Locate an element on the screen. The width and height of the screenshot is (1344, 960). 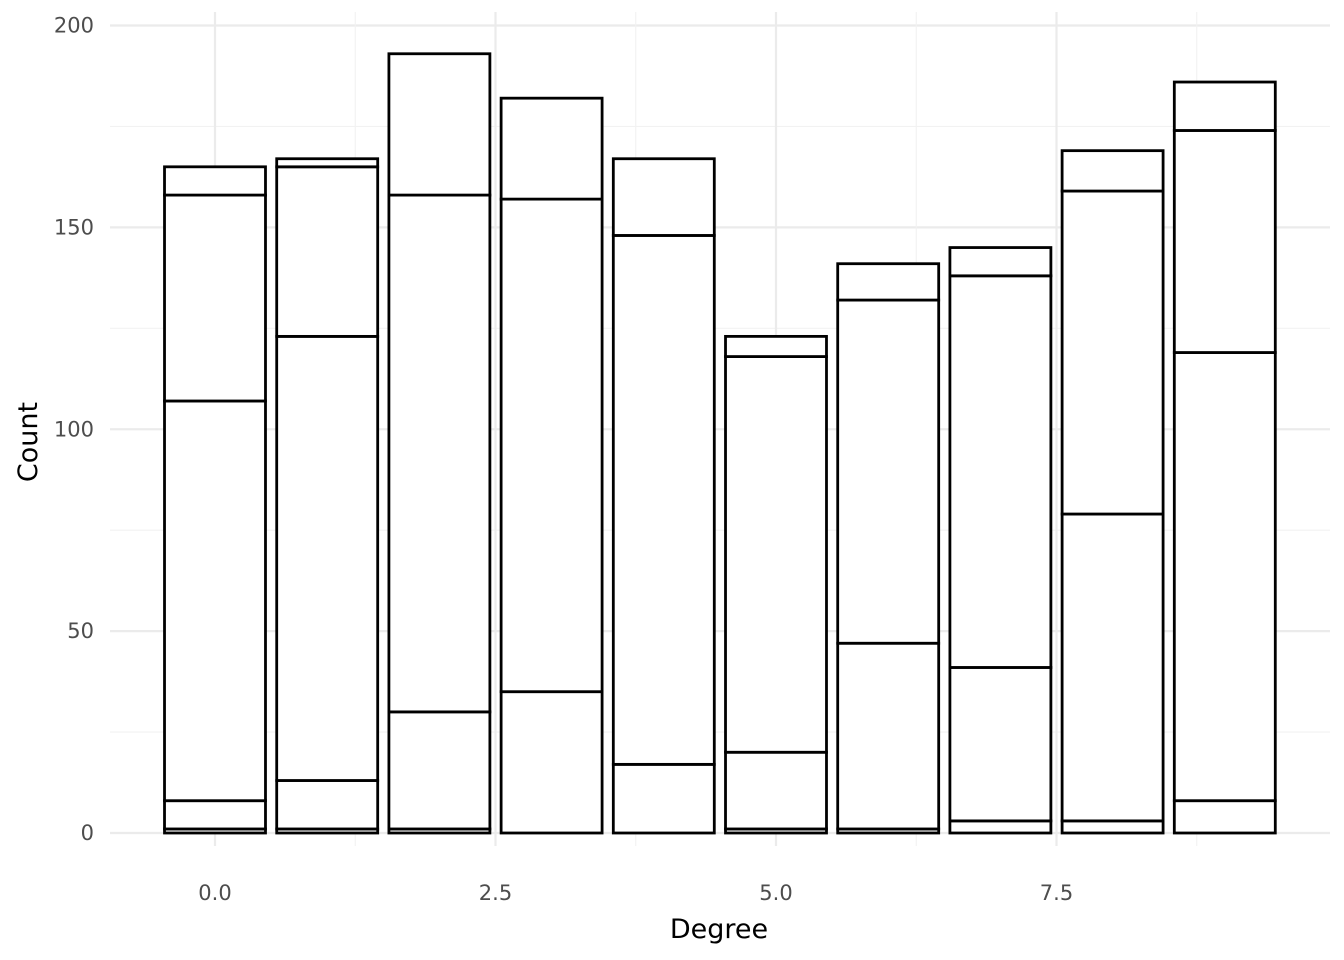
x-axis-title: Degree is located at coordinates (719, 929).